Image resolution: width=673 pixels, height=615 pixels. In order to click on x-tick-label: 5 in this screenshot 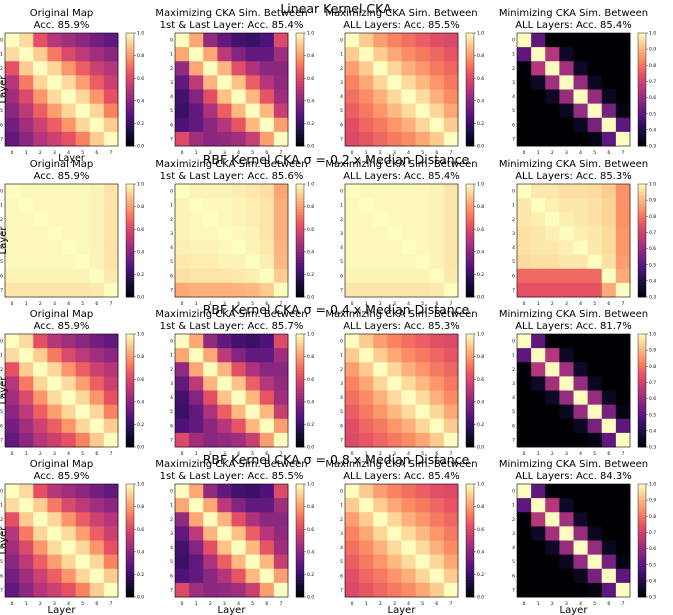, I will do `click(422, 604)`.